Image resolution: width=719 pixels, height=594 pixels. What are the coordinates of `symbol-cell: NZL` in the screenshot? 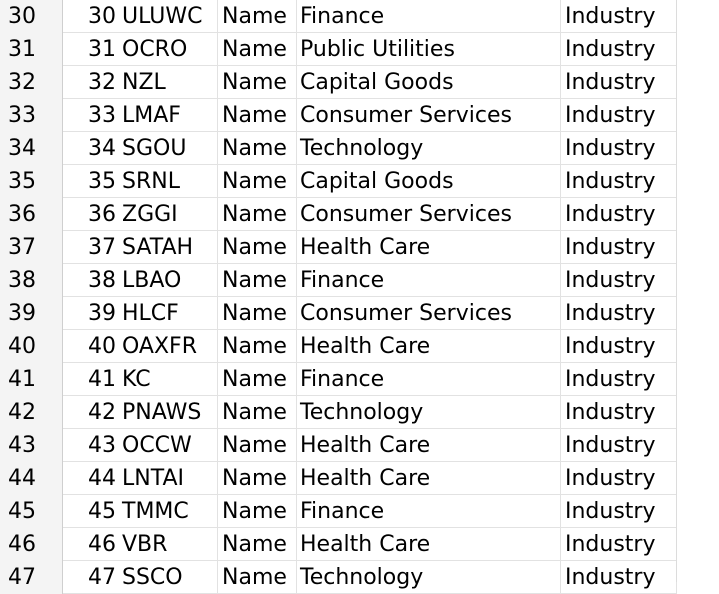 It's located at (168, 82).